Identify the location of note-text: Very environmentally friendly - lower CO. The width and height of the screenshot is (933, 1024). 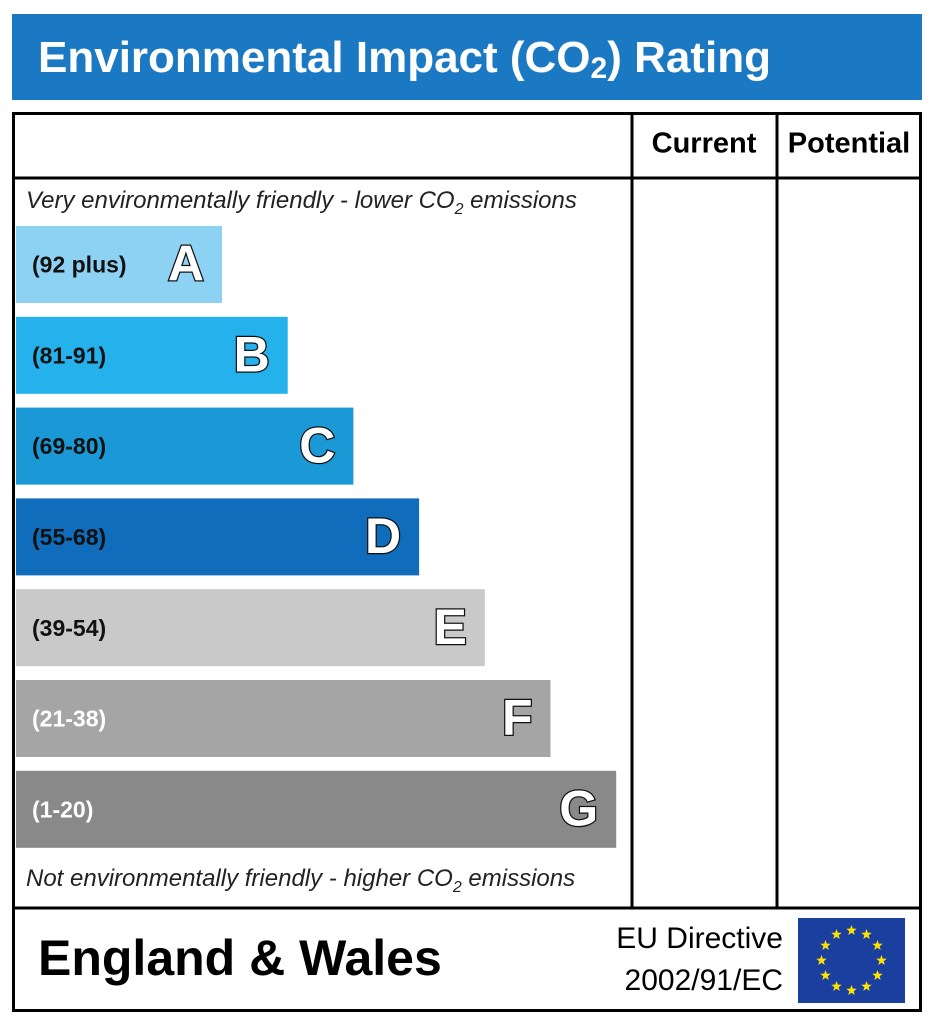
(240, 200).